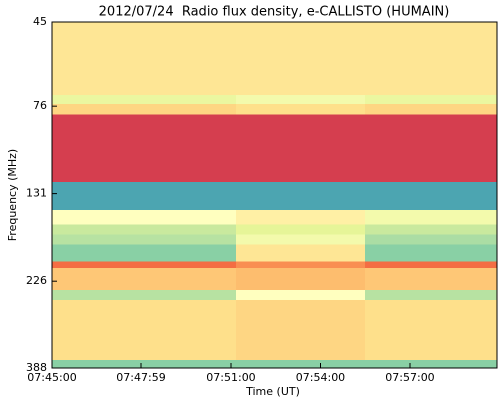 The width and height of the screenshot is (504, 404). What do you see at coordinates (40, 21) in the screenshot?
I see `y-tick-label: 45` at bounding box center [40, 21].